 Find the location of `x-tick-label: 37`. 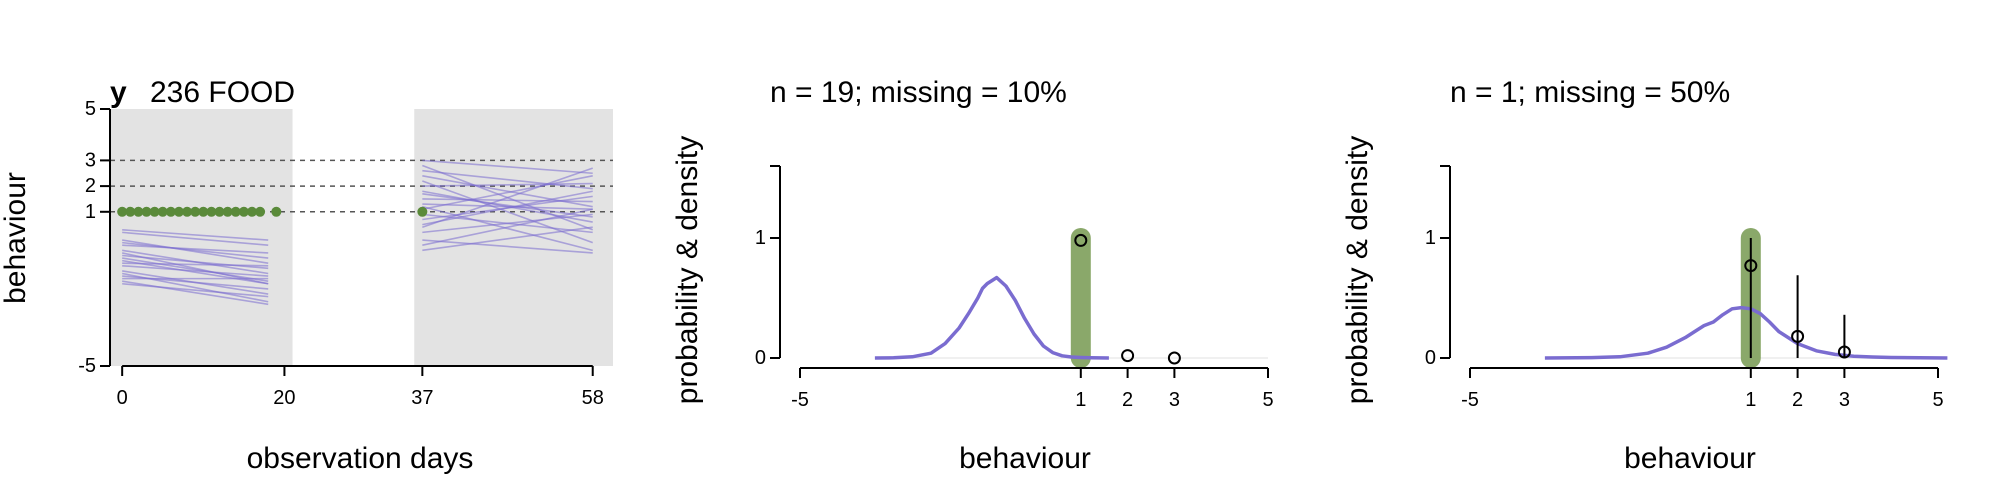

x-tick-label: 37 is located at coordinates (422, 398).